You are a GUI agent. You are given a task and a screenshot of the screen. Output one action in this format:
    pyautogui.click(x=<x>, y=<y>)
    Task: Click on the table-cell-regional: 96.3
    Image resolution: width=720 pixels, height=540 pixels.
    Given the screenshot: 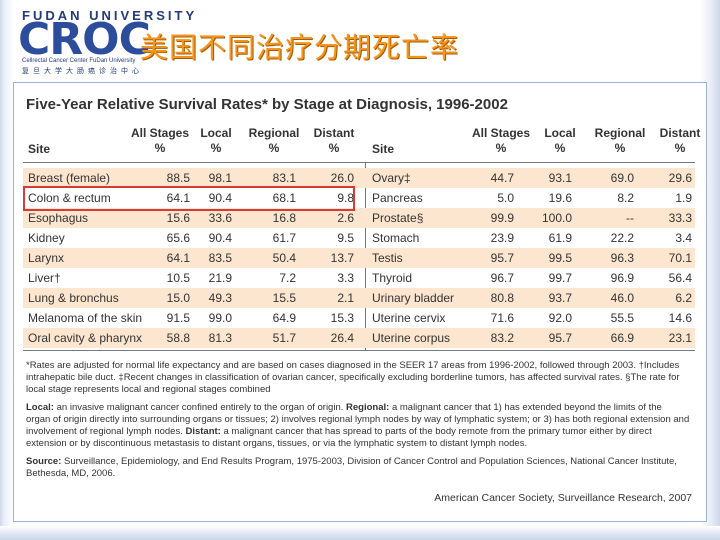 What is the action you would take?
    pyautogui.click(x=622, y=258)
    